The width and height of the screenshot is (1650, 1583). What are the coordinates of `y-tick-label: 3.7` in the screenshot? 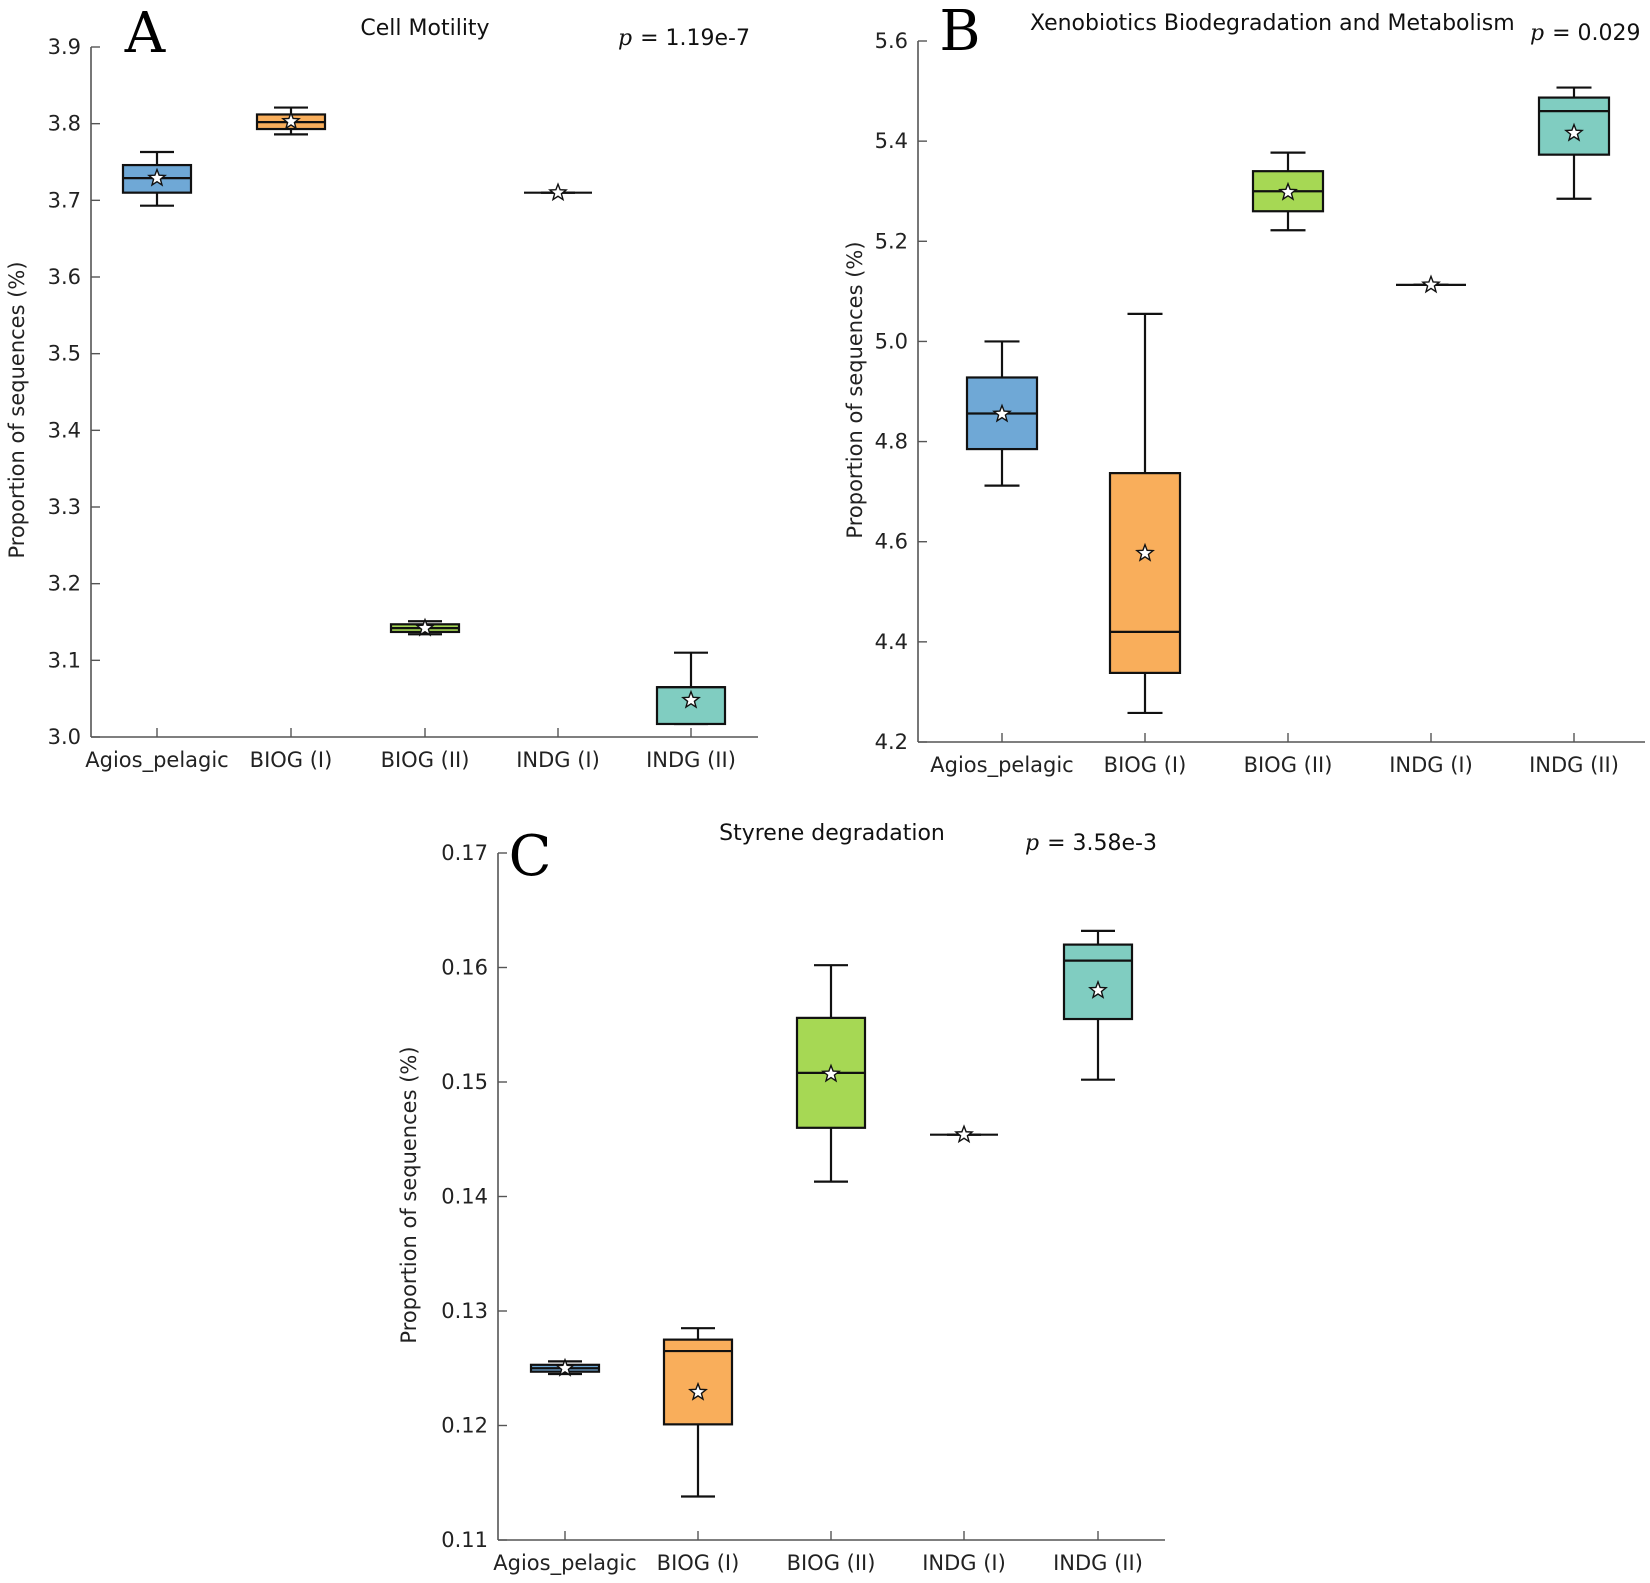 It's located at (64, 200).